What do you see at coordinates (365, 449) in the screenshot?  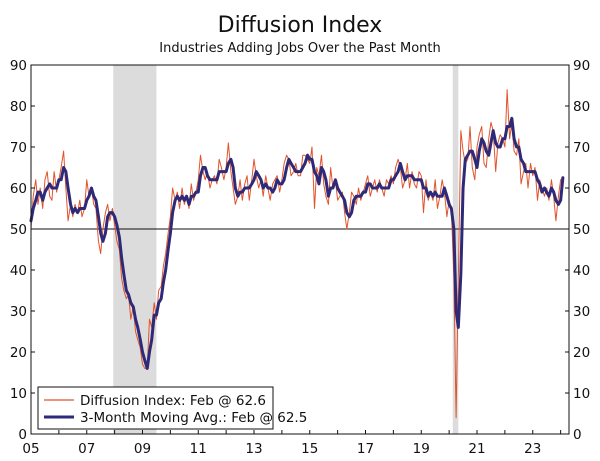 I see `x-tick-label: 17` at bounding box center [365, 449].